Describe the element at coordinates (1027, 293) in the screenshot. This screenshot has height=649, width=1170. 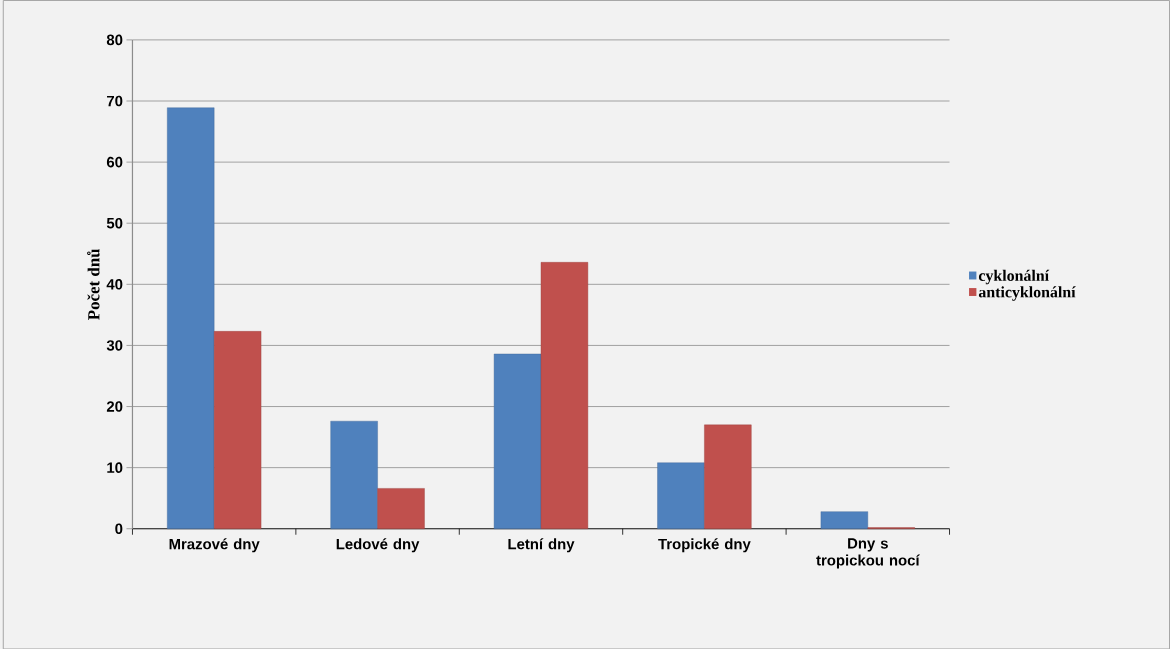
I see `legend-label: anticyklonální` at that location.